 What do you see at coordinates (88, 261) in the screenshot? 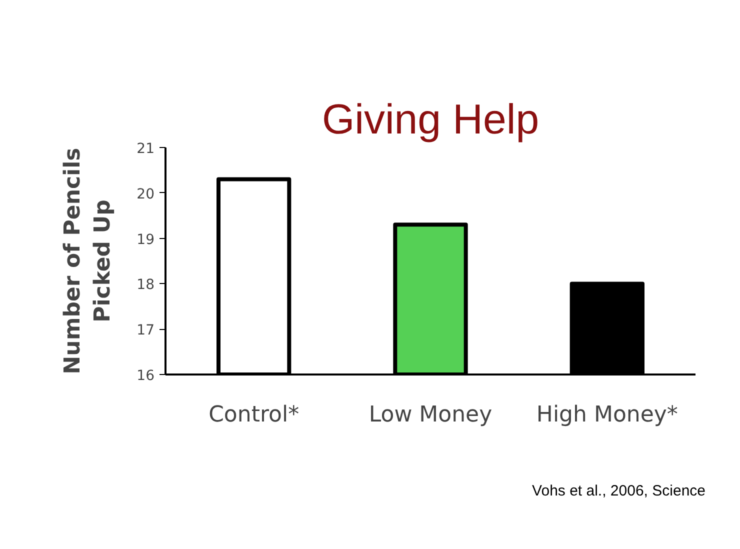
I see `y-axis-title: Number of Pencils Picked Up` at bounding box center [88, 261].